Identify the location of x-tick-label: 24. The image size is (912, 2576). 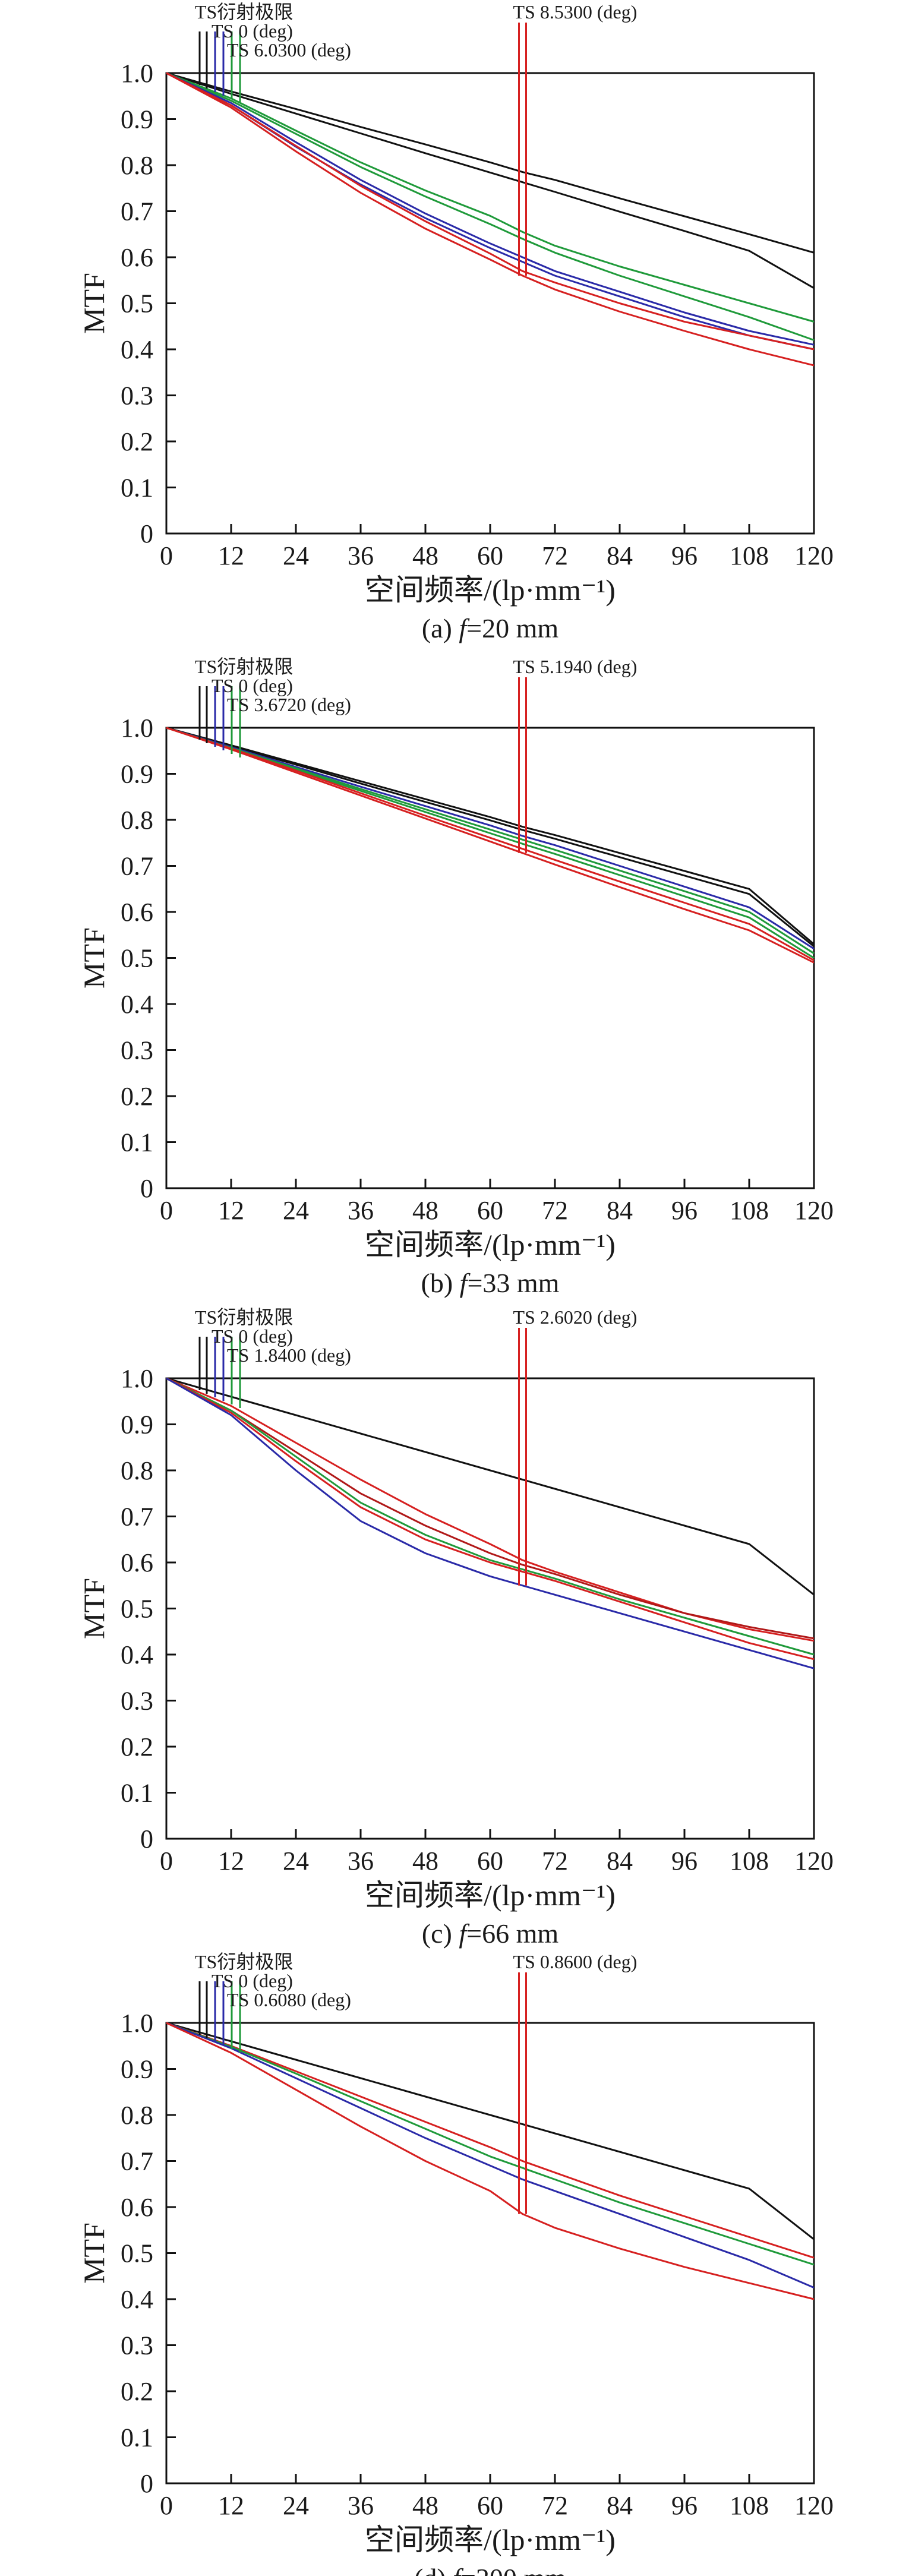
(296, 1861).